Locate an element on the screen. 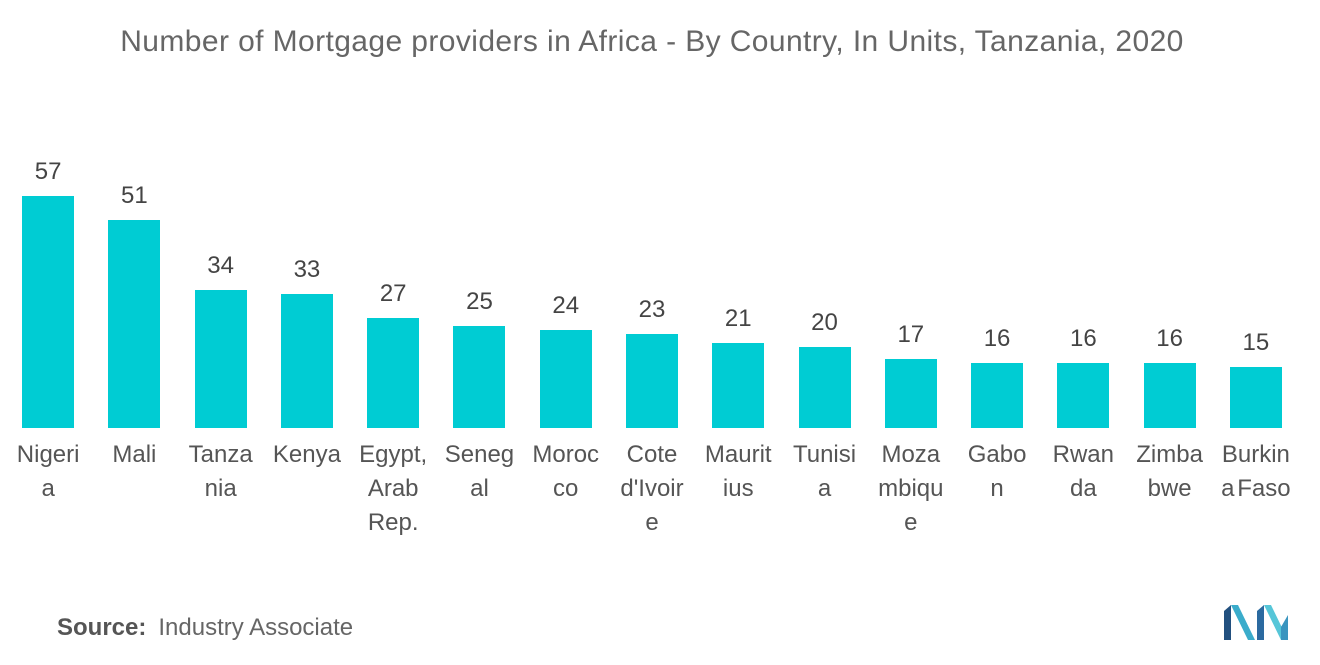 Image resolution: width=1320 pixels, height=665 pixels. bar-mauritius is located at coordinates (738, 385).